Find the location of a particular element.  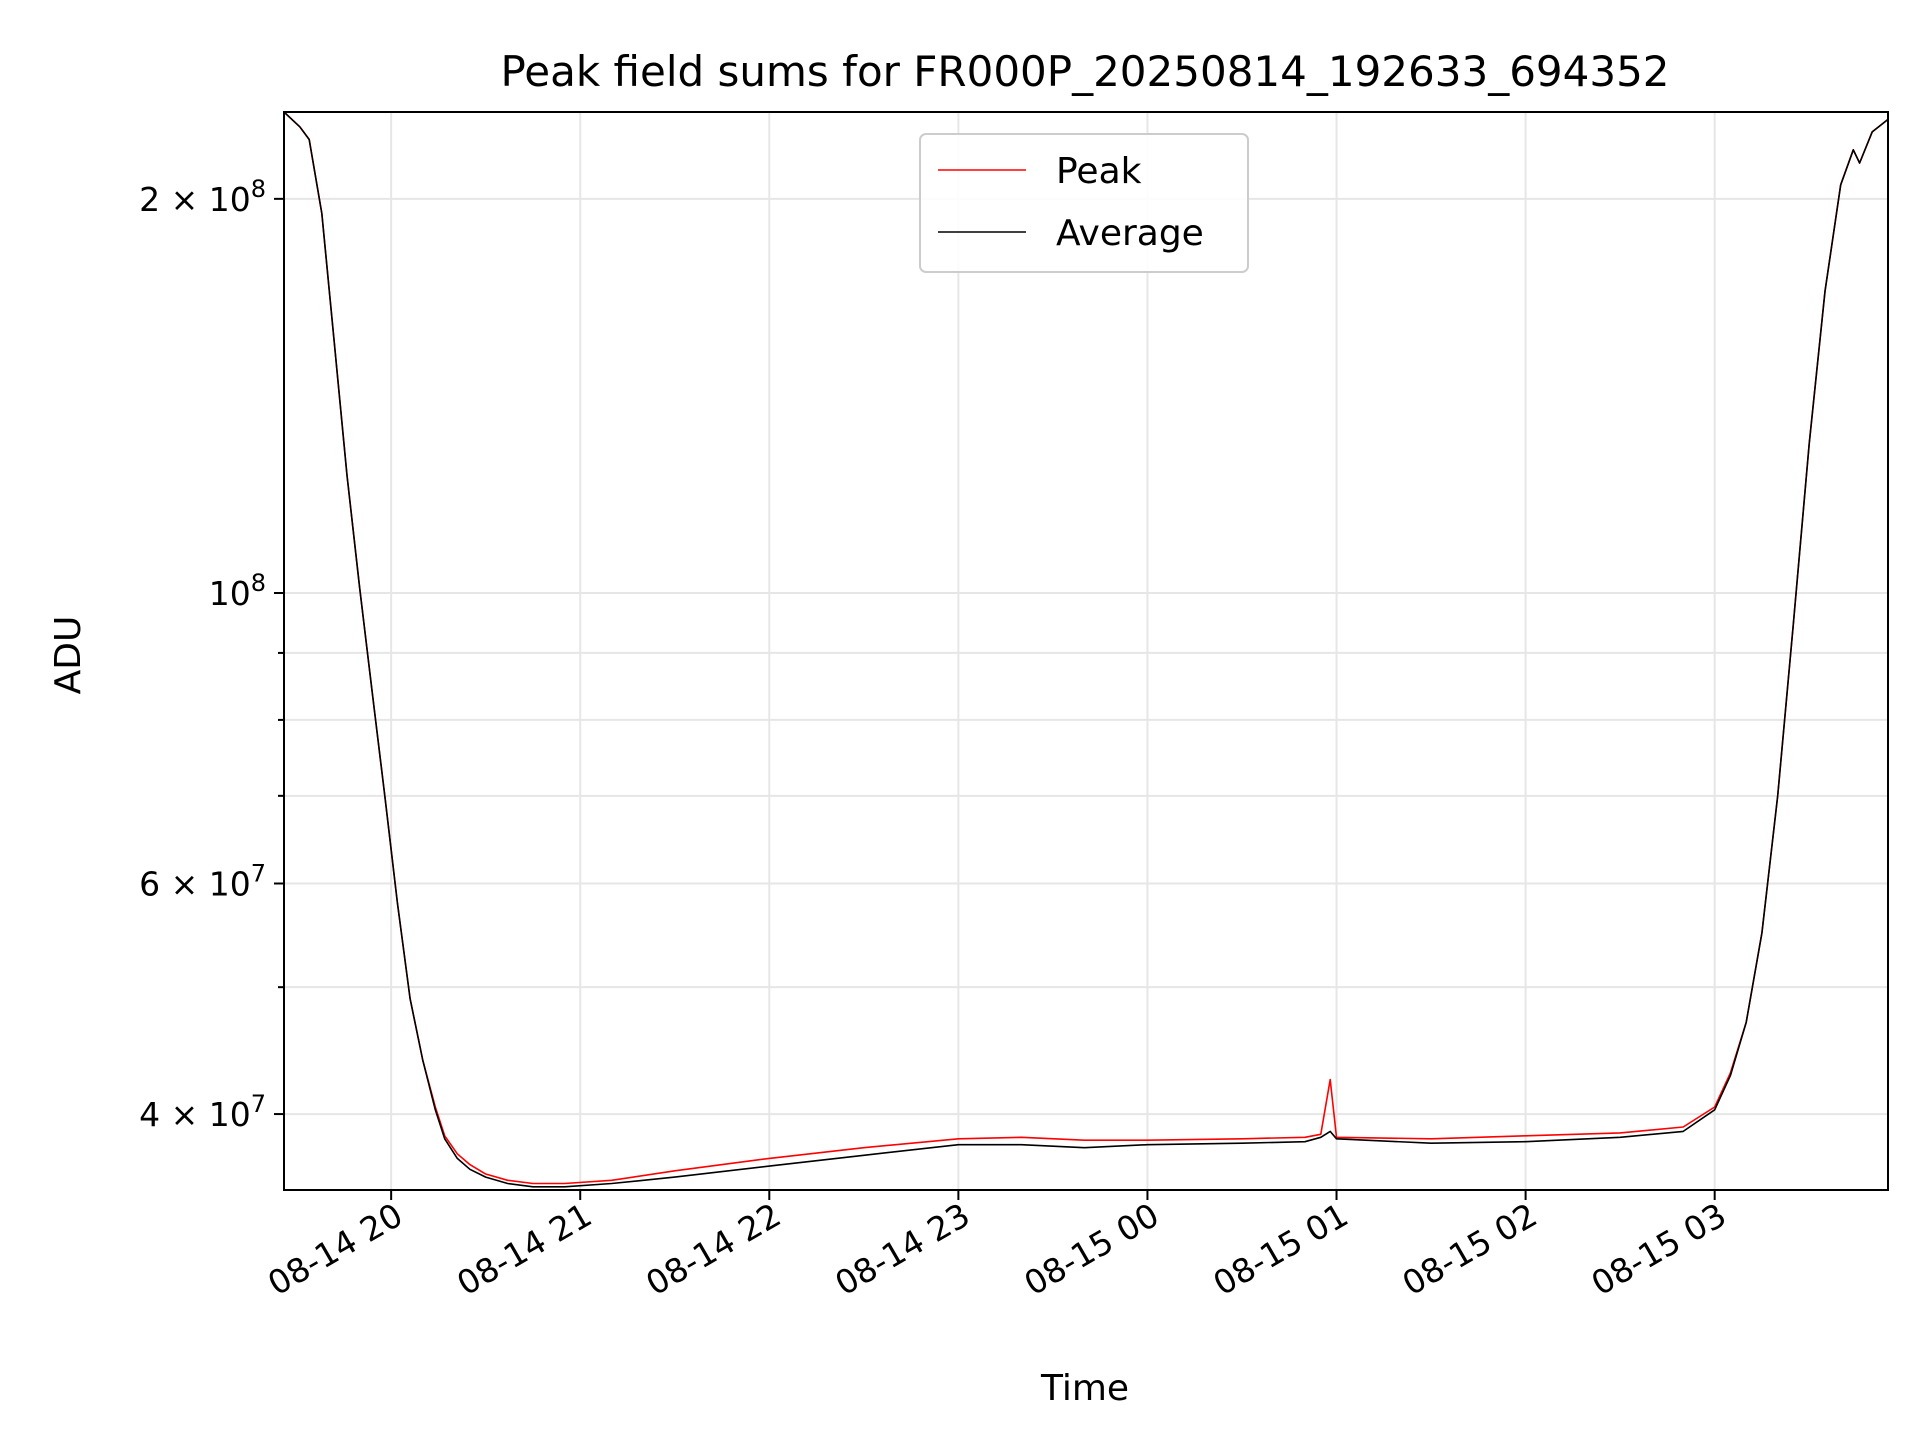

y-tick-label: 108 is located at coordinates (237, 591).